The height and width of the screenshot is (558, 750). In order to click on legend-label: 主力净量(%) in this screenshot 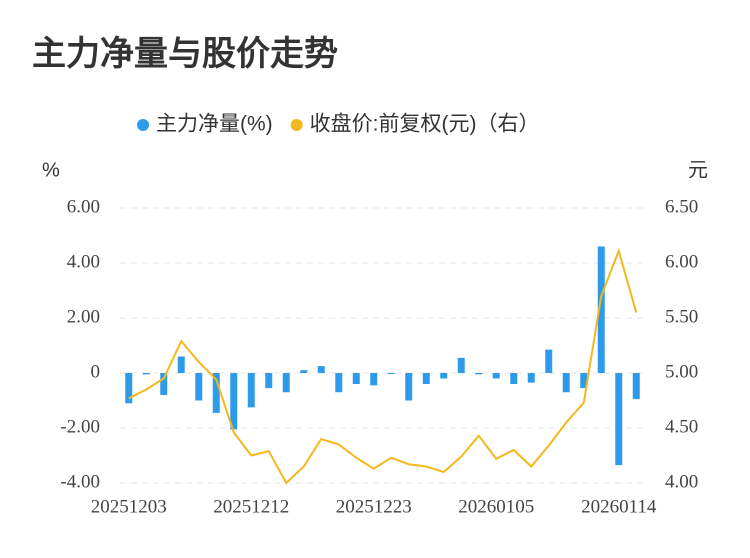, I will do `click(214, 124)`.